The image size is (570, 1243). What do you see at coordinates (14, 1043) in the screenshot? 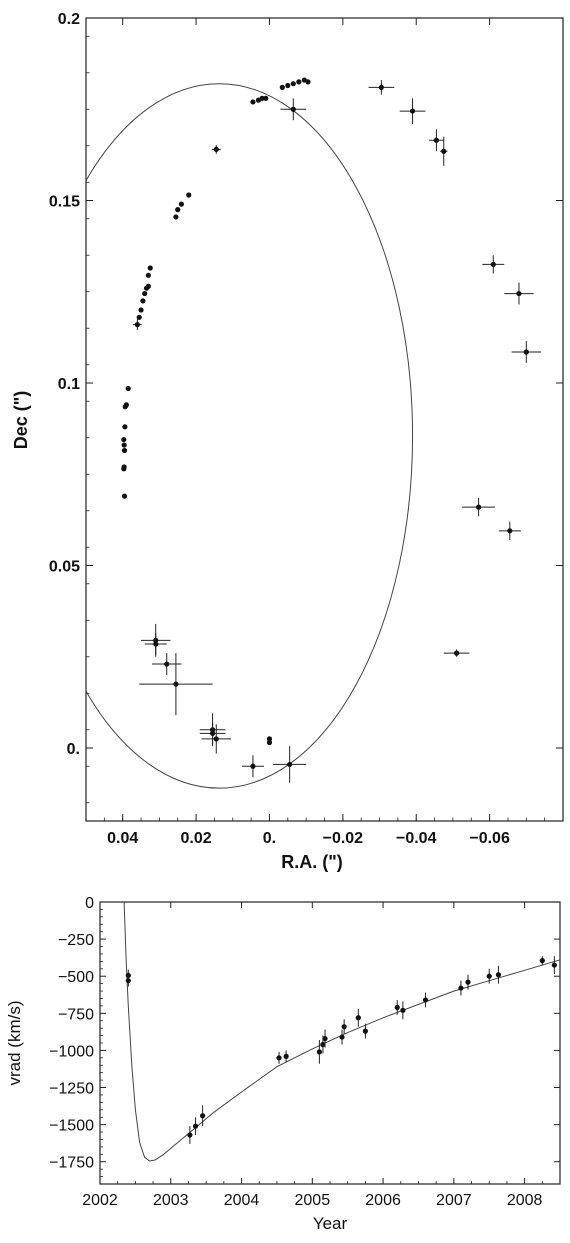
I see `velocity-y-axis-title: vrad (km/s)` at bounding box center [14, 1043].